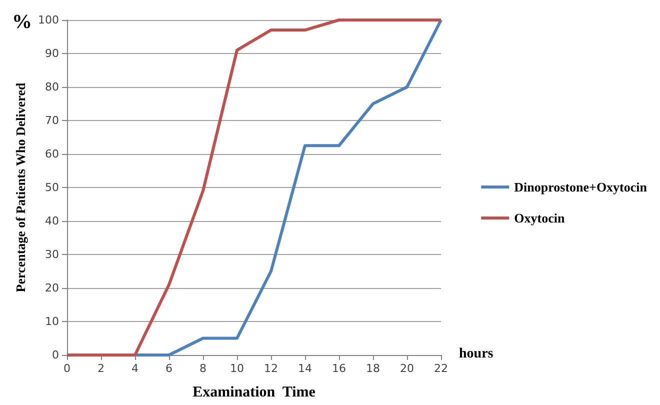 This screenshot has width=660, height=405. What do you see at coordinates (237, 368) in the screenshot?
I see `x-tick-label: 10` at bounding box center [237, 368].